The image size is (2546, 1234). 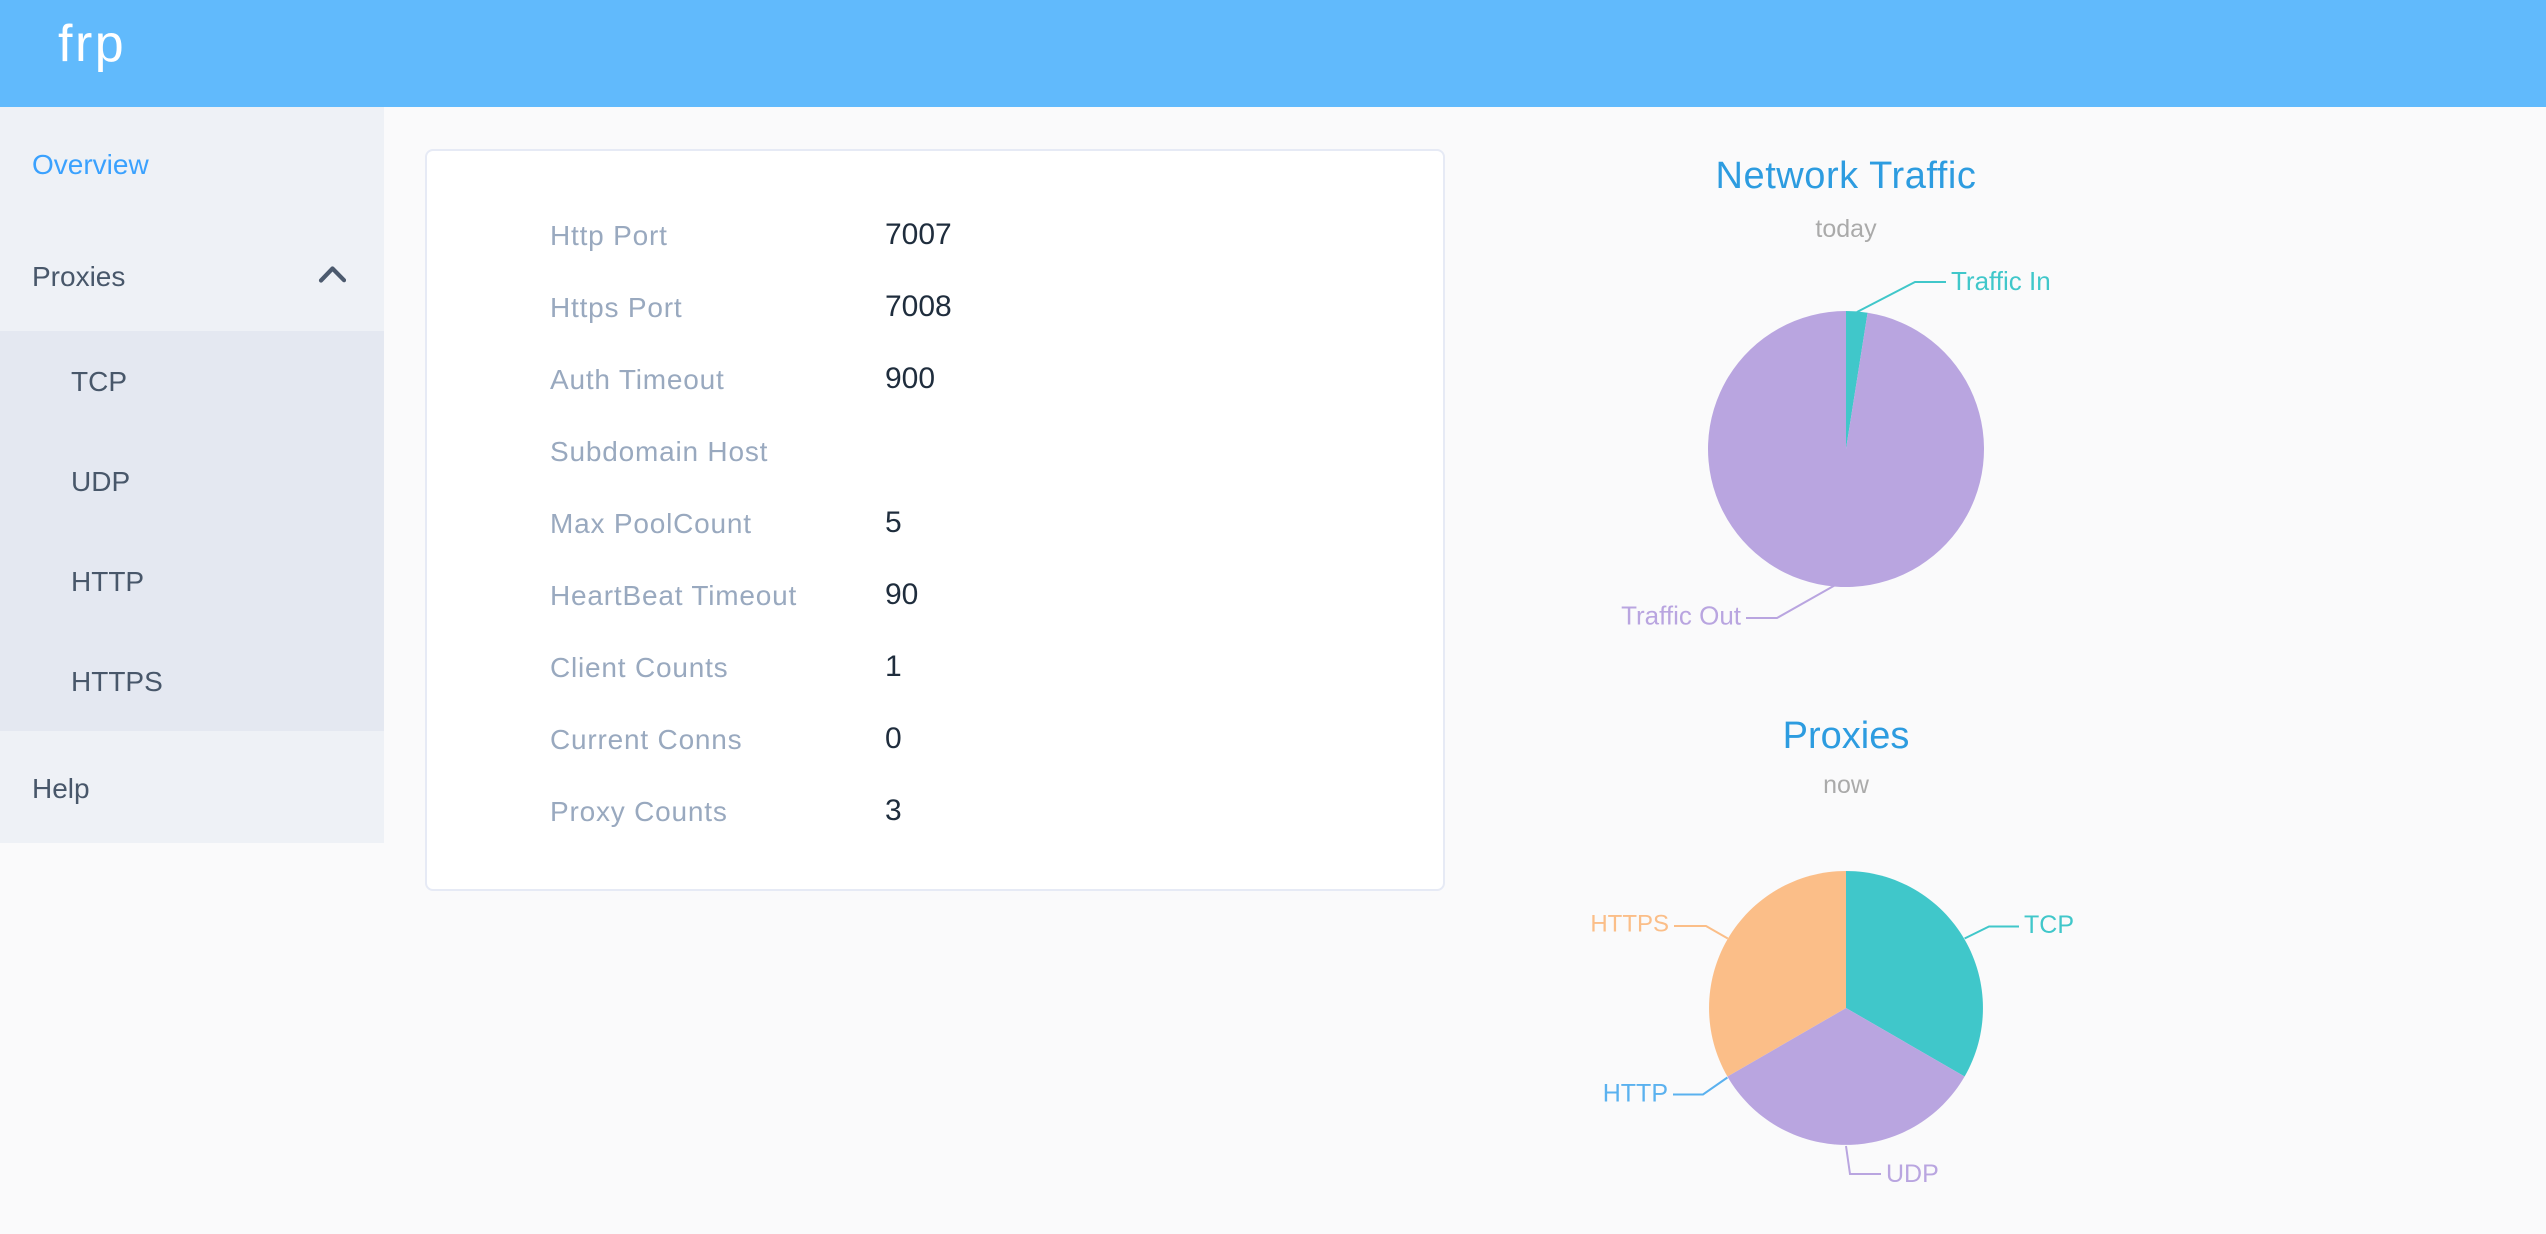 What do you see at coordinates (1846, 785) in the screenshot?
I see `svg-text: now` at bounding box center [1846, 785].